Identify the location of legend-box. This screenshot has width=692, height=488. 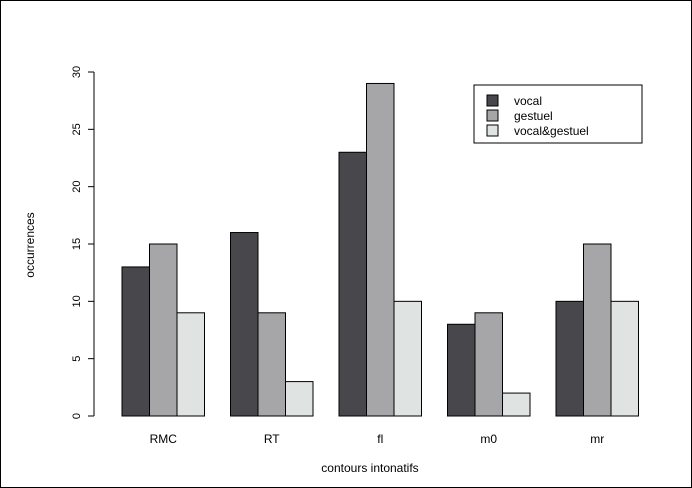
(558, 114).